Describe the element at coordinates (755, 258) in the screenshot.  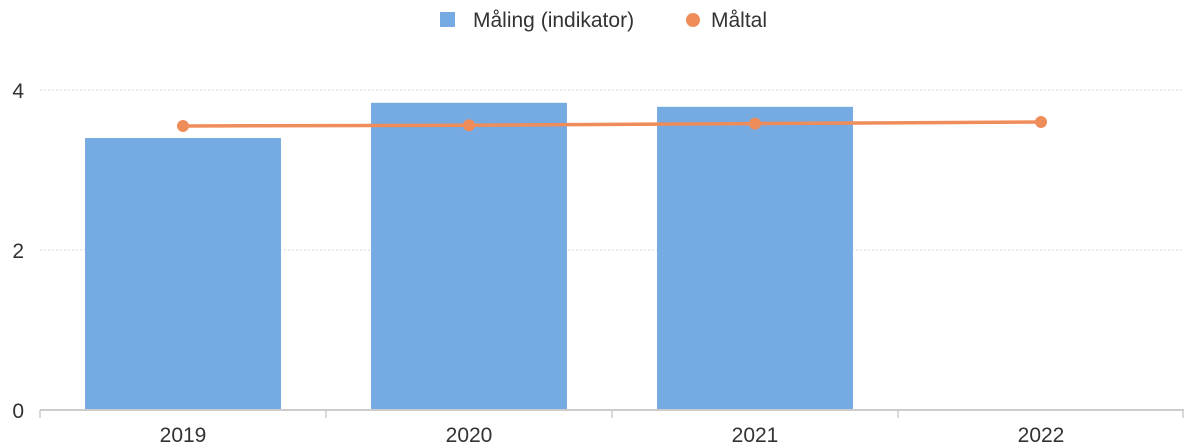
I see `bar-2021` at that location.